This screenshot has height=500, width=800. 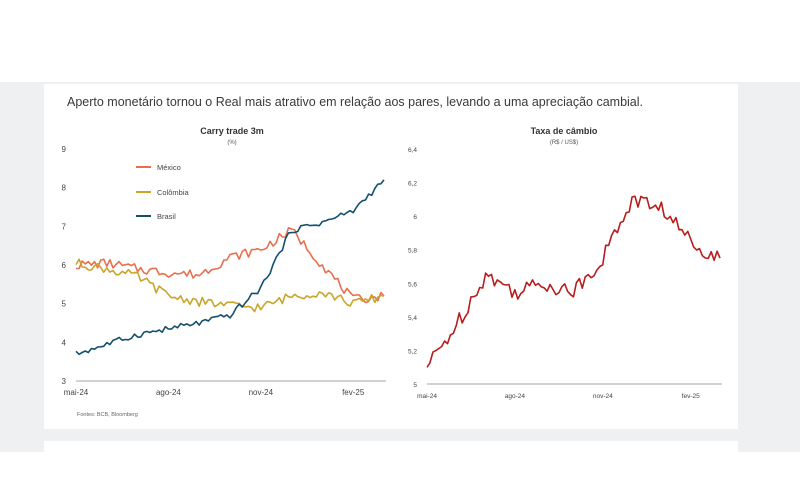 I want to click on chart2-title: Taxa de câmbio, so click(x=564, y=131).